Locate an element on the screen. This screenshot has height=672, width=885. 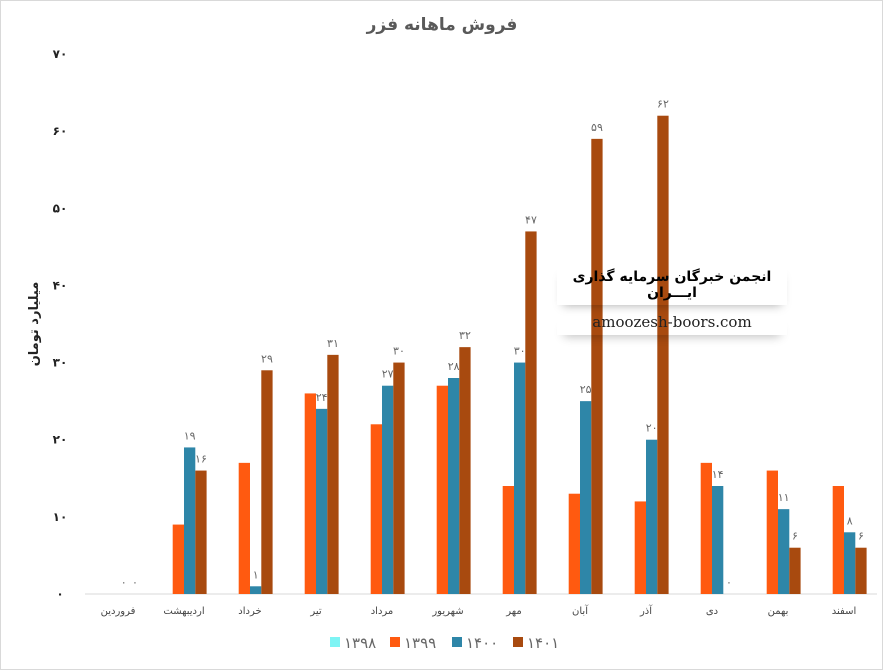
y-tick-label: ۱۰ is located at coordinates (60, 517).